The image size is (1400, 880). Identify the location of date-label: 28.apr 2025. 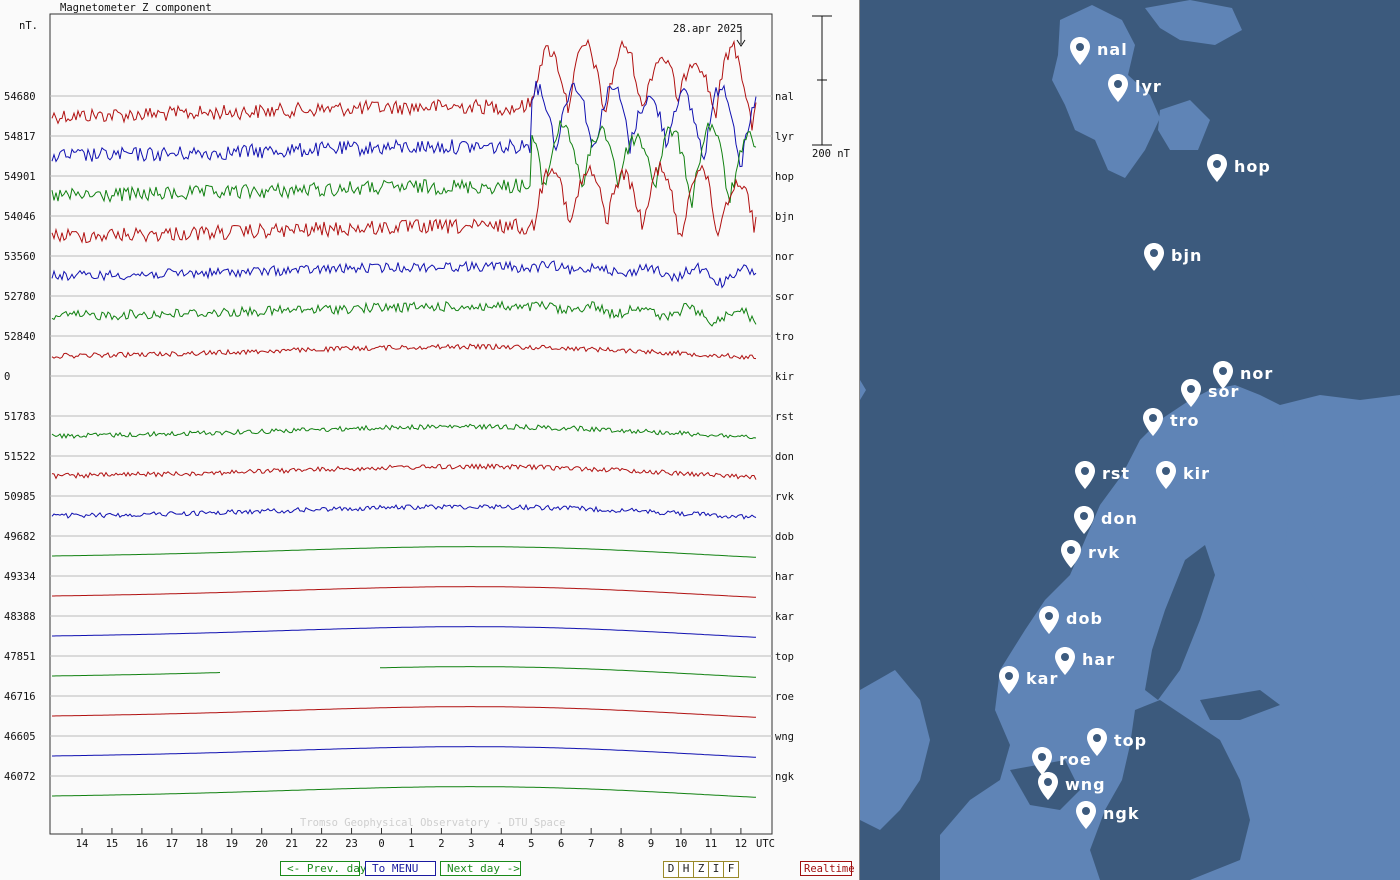
(708, 29).